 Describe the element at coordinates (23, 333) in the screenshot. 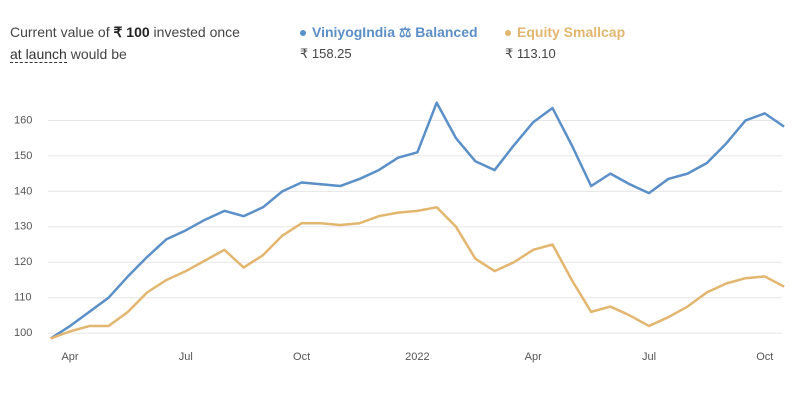

I see `y-tick-label: 100` at that location.